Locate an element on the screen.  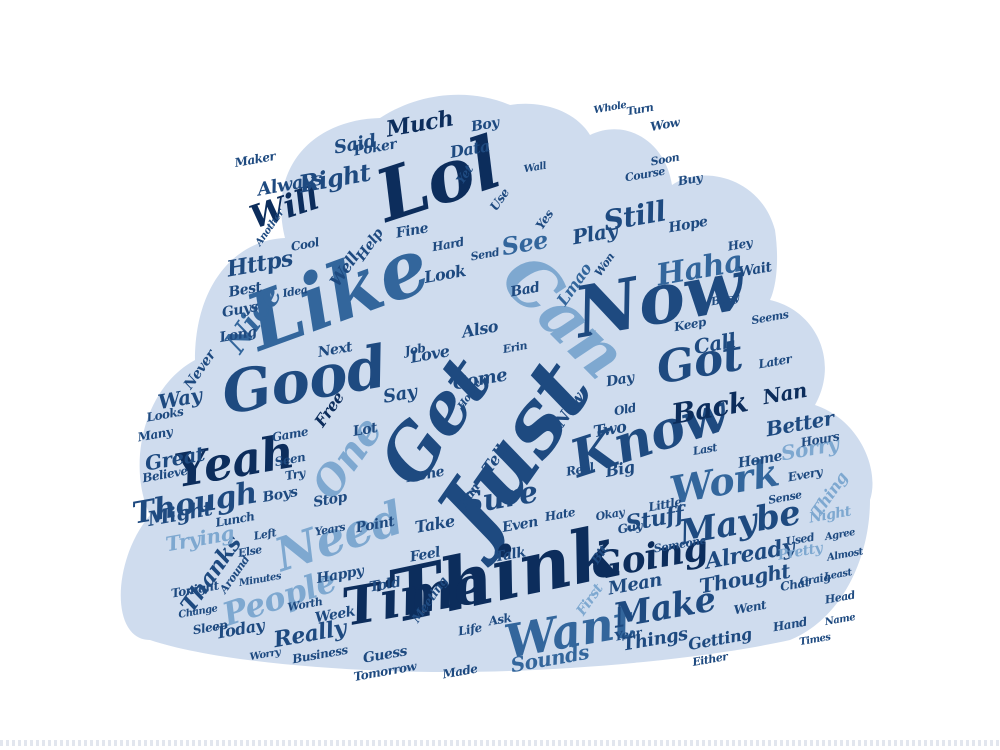
word-guy: Guy is located at coordinates (631, 527).